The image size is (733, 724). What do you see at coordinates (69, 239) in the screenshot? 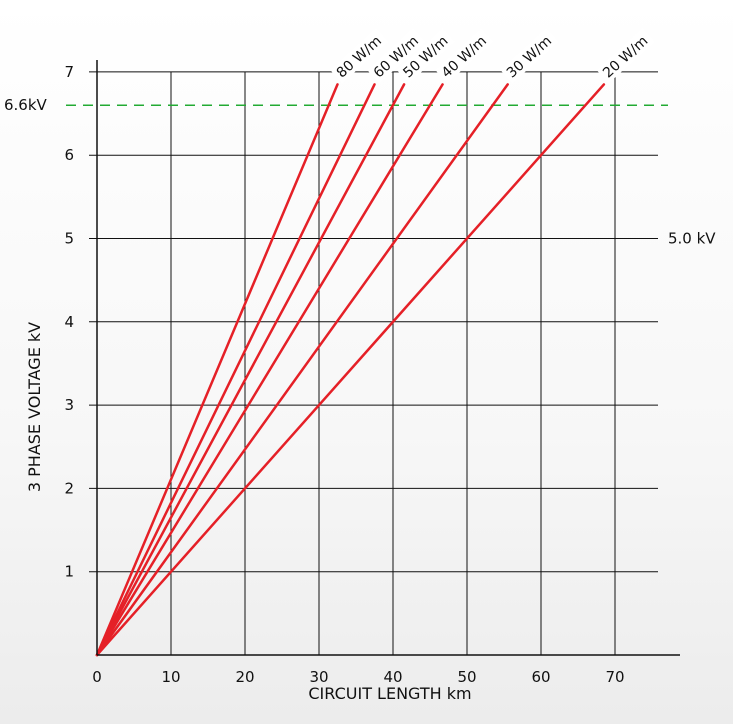
I see `y-tick-label: 5` at bounding box center [69, 239].